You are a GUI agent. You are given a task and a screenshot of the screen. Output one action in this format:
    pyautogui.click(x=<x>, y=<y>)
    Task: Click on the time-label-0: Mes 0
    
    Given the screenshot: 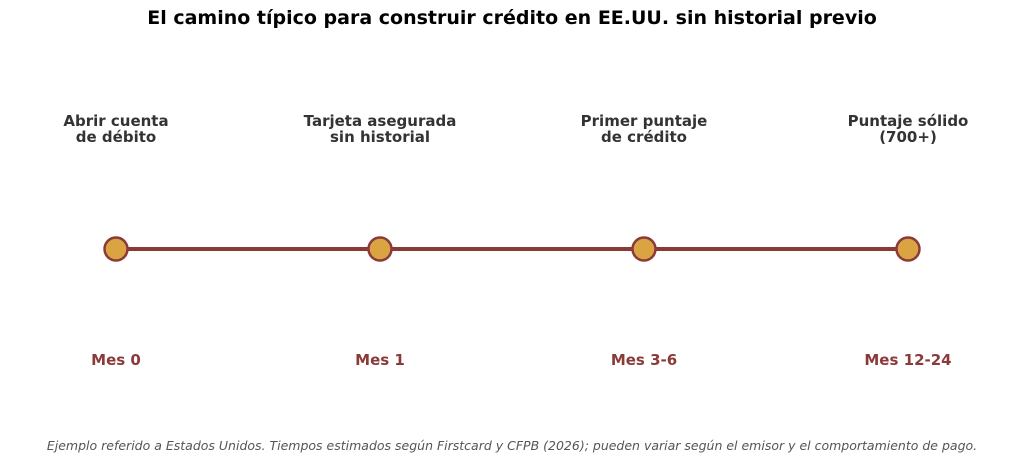 What is the action you would take?
    pyautogui.click(x=116, y=360)
    